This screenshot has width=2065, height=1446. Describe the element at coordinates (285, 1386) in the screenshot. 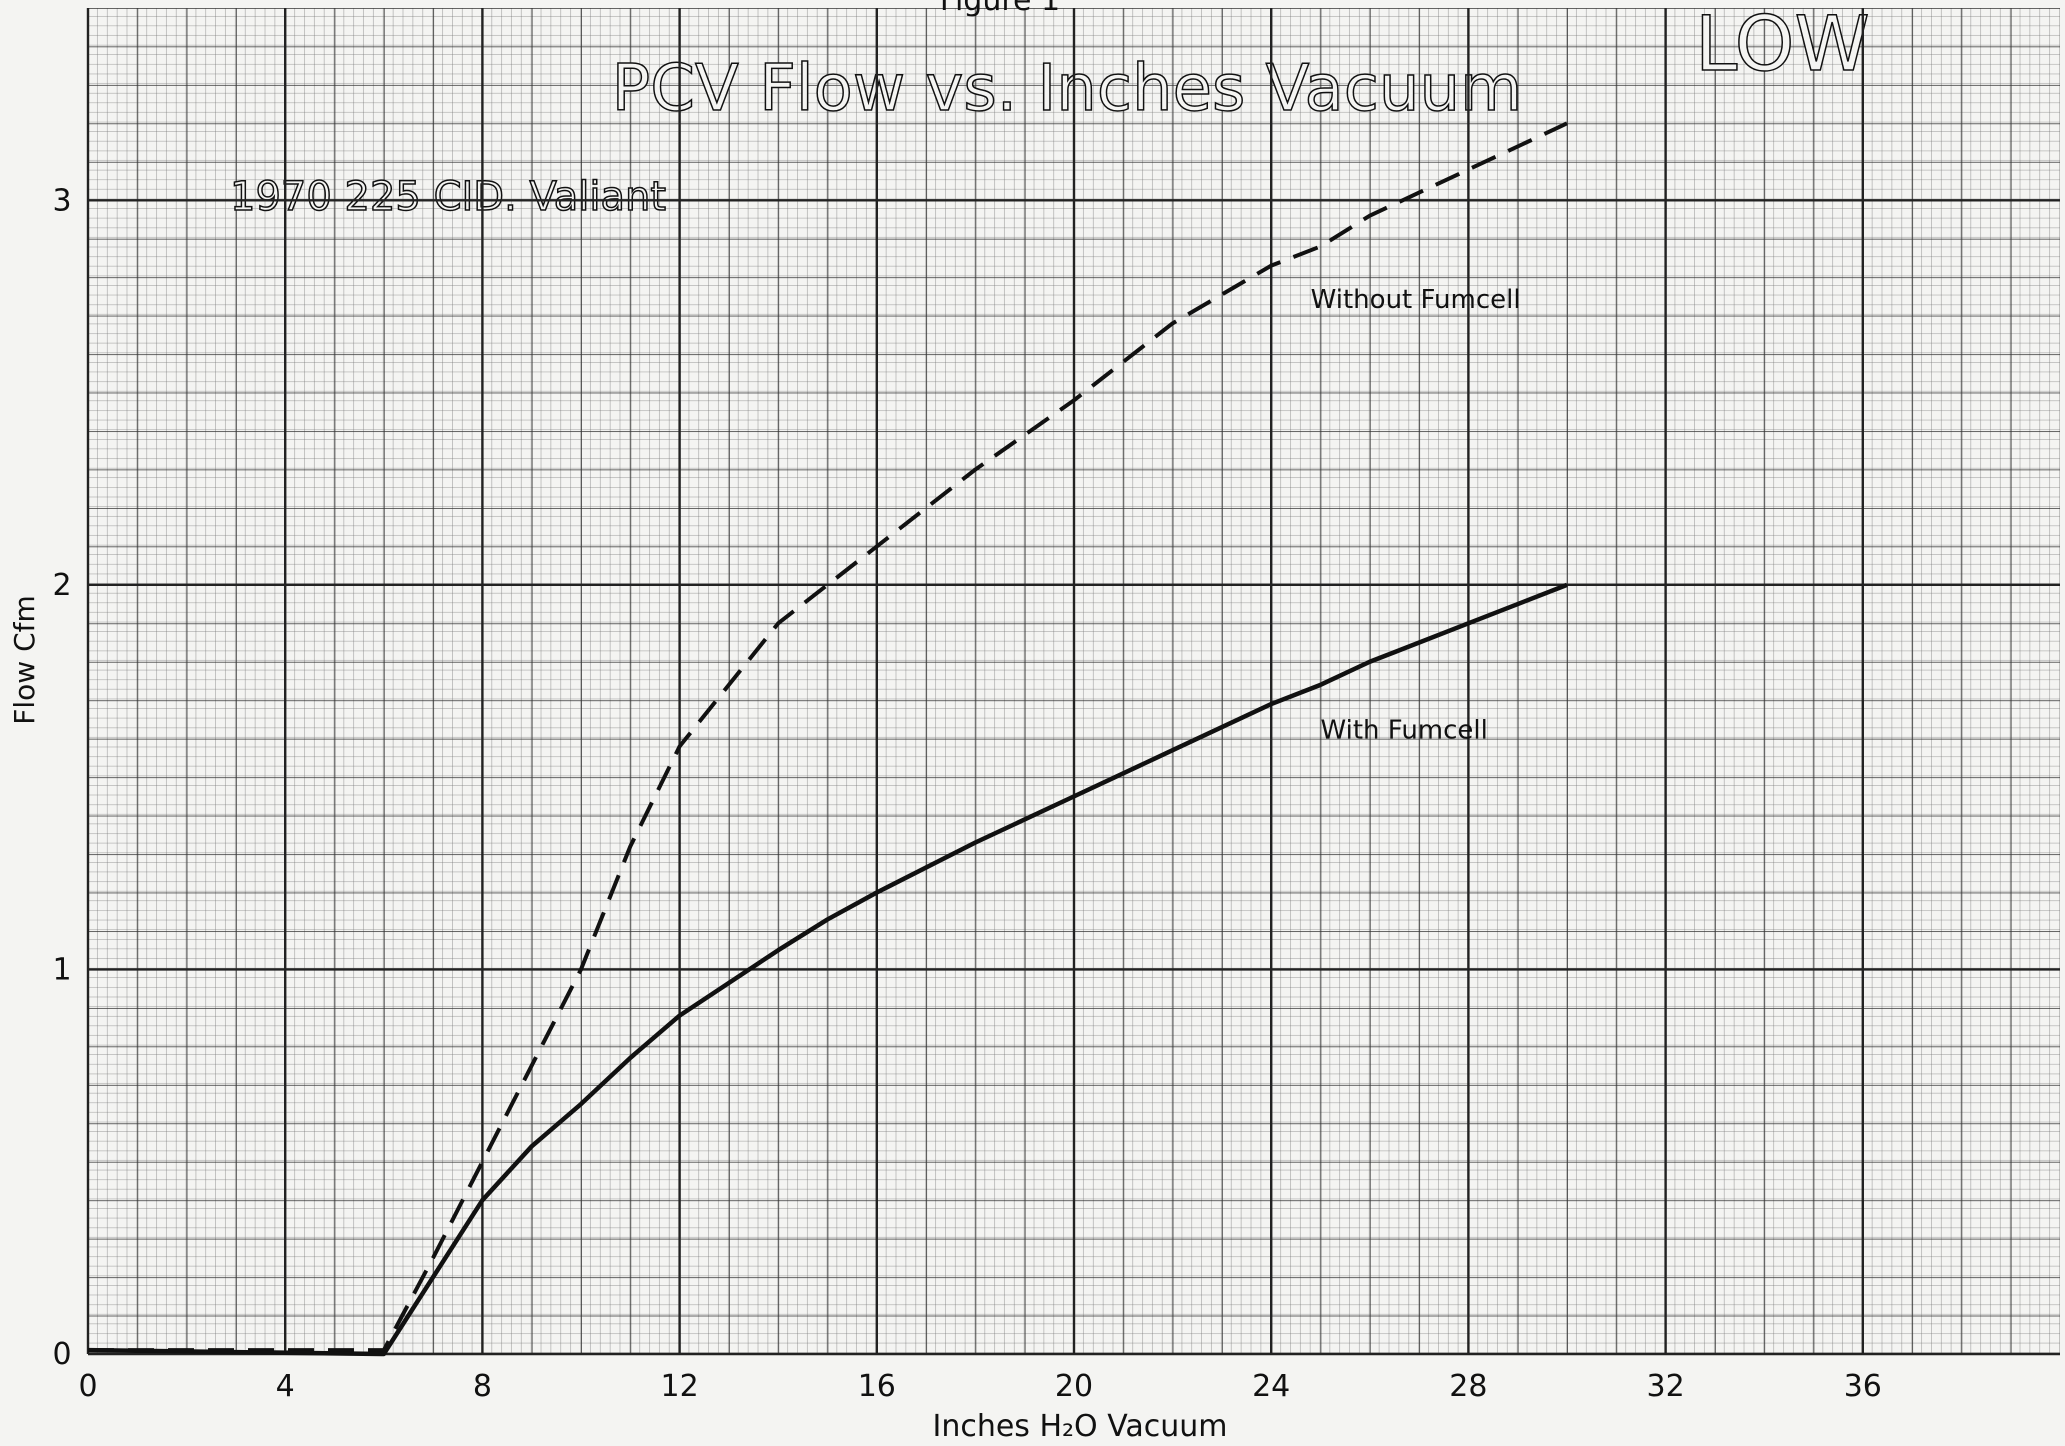

I see `x-tick-label: 4` at that location.